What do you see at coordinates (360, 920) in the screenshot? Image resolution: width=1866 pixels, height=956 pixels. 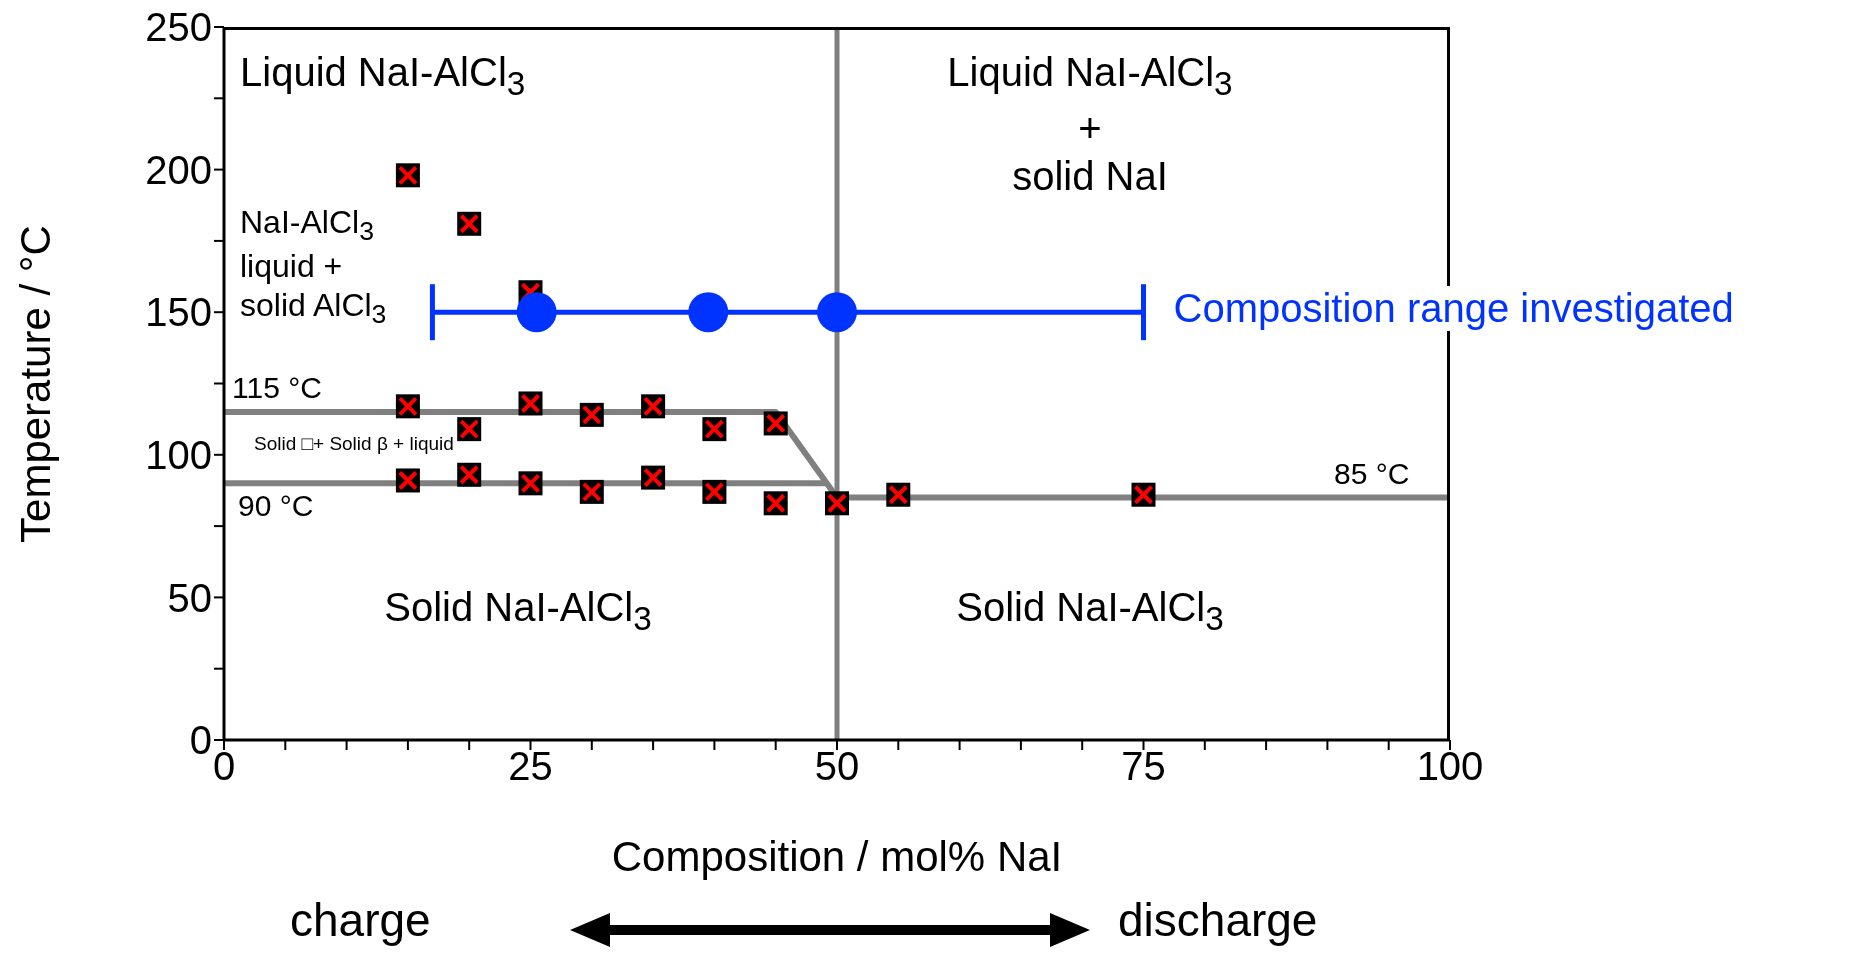 I see `text: charge` at bounding box center [360, 920].